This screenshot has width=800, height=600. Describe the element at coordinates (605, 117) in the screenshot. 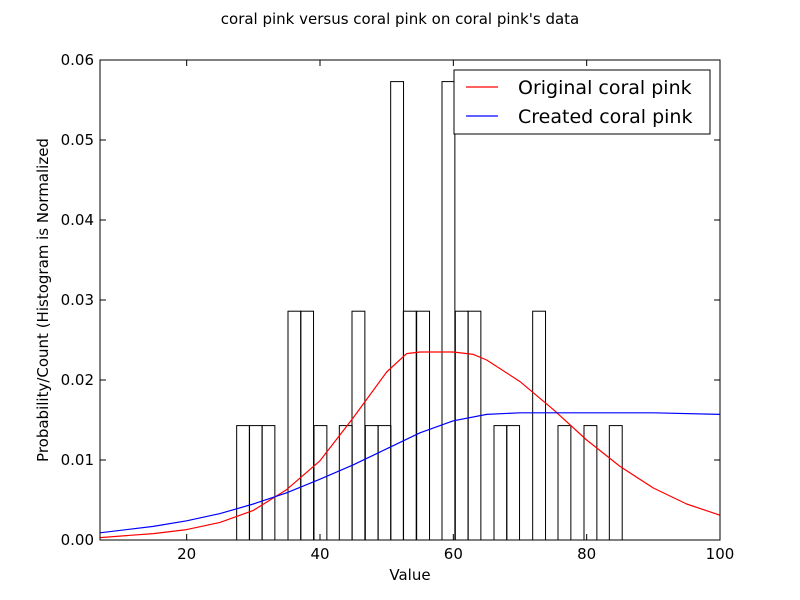

I see `legend-label-created: Created coral pink` at that location.